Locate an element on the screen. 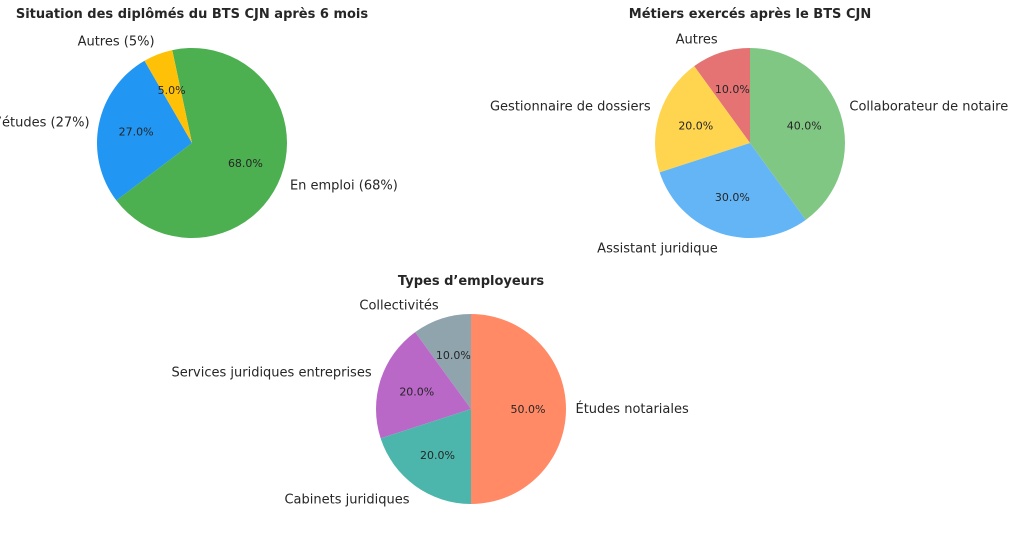 The height and width of the screenshot is (536, 1024). slice-label-en-emploi-68: En emploi (68%) is located at coordinates (344, 185).